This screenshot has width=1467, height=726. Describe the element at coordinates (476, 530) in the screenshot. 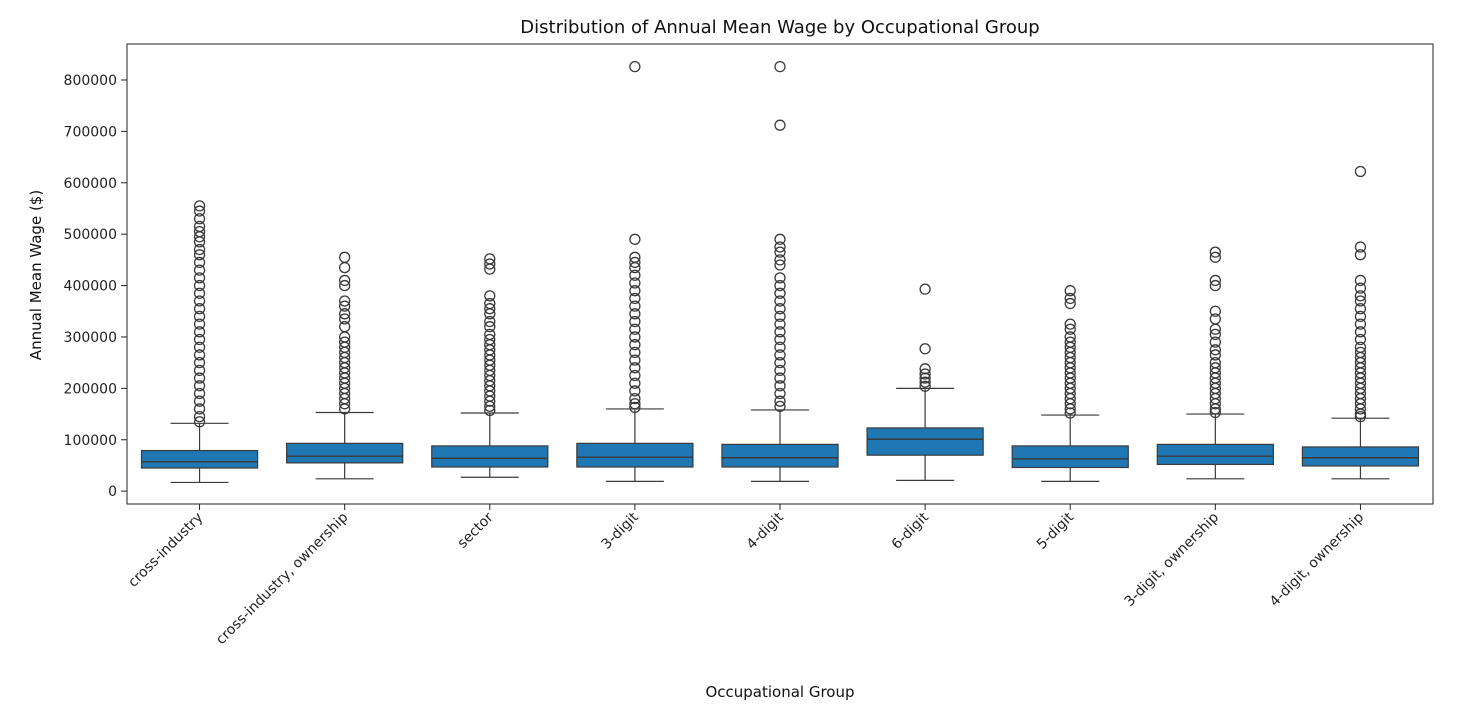

I see `x-tick-label: sector` at that location.